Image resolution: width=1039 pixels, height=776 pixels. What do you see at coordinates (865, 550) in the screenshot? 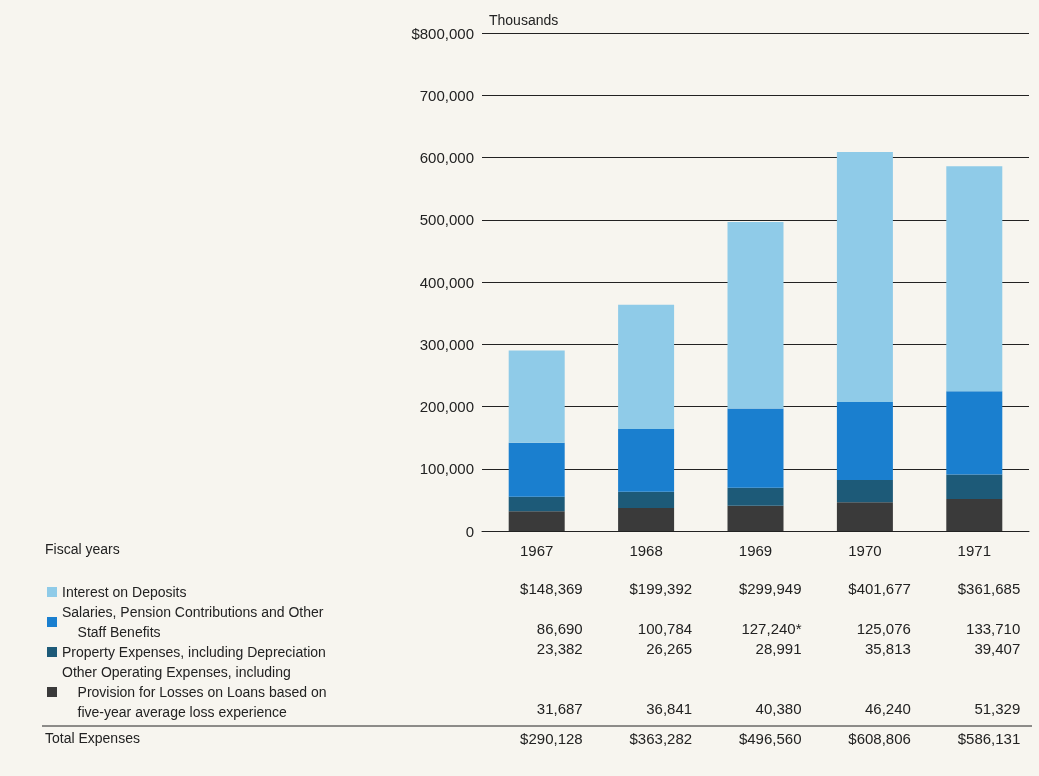
I see `x-tick-label: 1970` at bounding box center [865, 550].